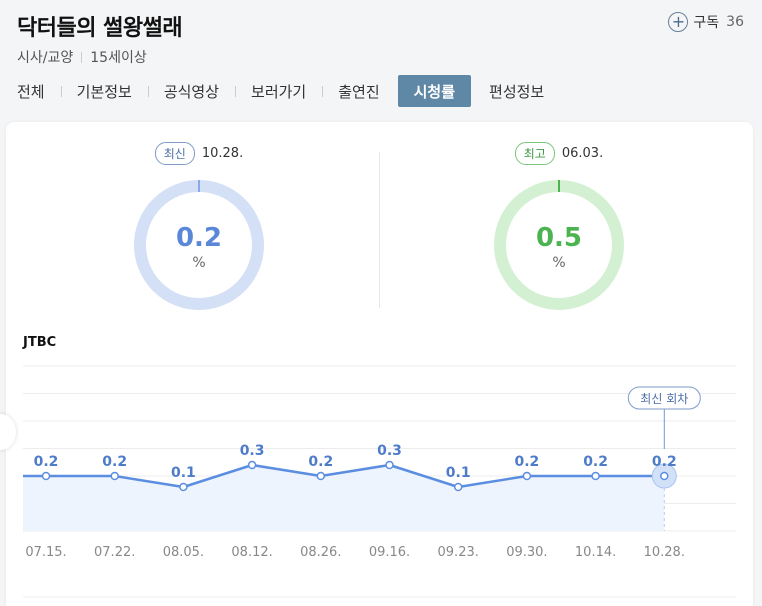 The image size is (762, 606). I want to click on best-unit: %, so click(559, 263).